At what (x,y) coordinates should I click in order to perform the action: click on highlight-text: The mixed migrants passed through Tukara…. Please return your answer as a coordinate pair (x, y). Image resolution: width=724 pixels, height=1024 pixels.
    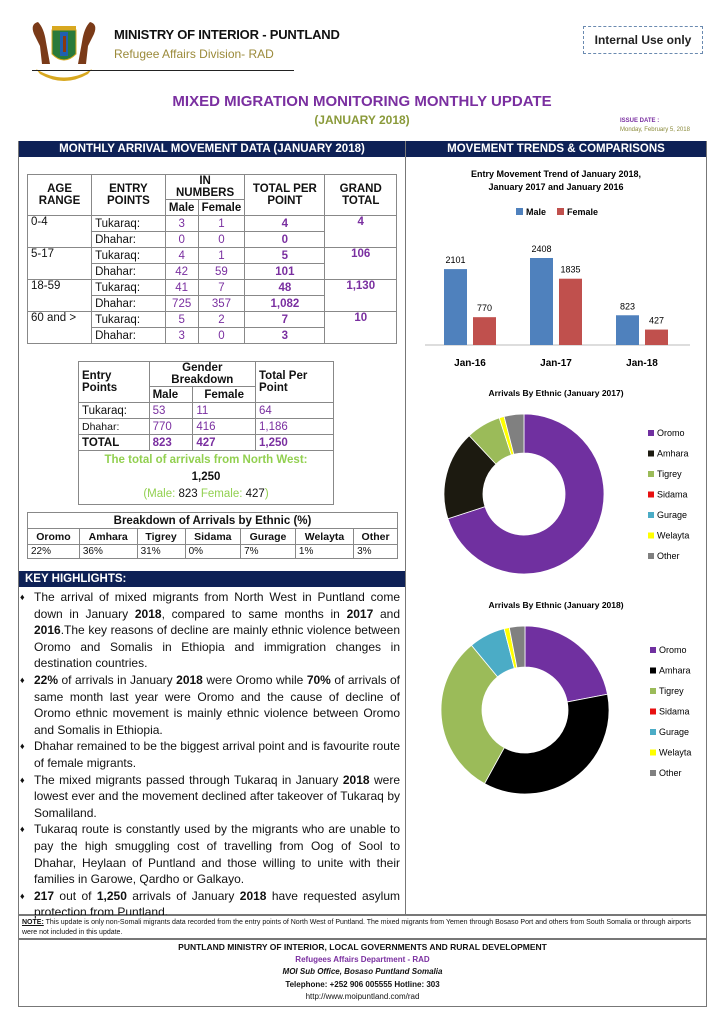
    Looking at the image, I should click on (188, 779).